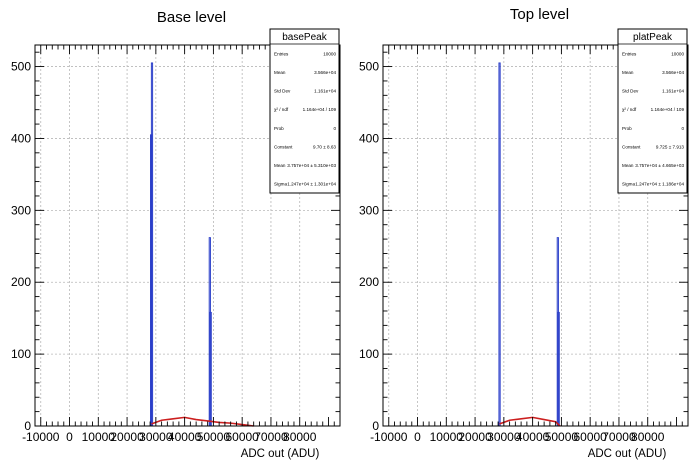  Describe the element at coordinates (311, 165) in the screenshot. I see `stats-row-value: 3.757e+04 ± 5.310e+03` at that location.